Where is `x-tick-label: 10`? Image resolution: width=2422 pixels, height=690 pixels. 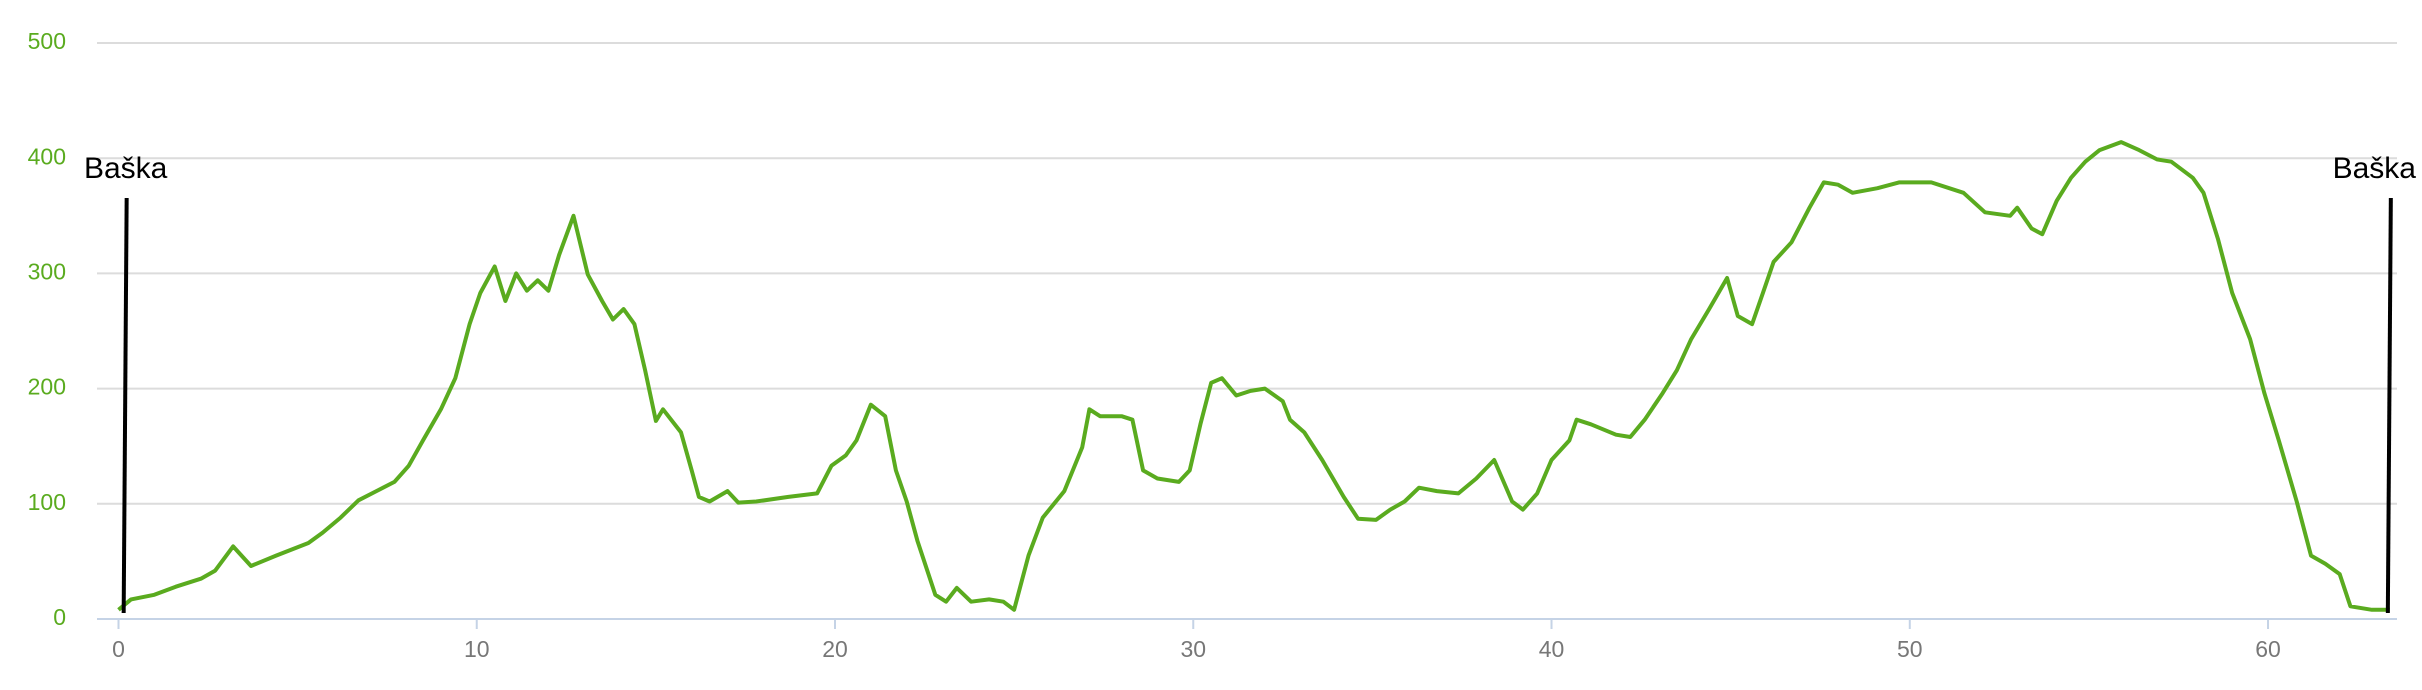 x-tick-label: 10 is located at coordinates (477, 649).